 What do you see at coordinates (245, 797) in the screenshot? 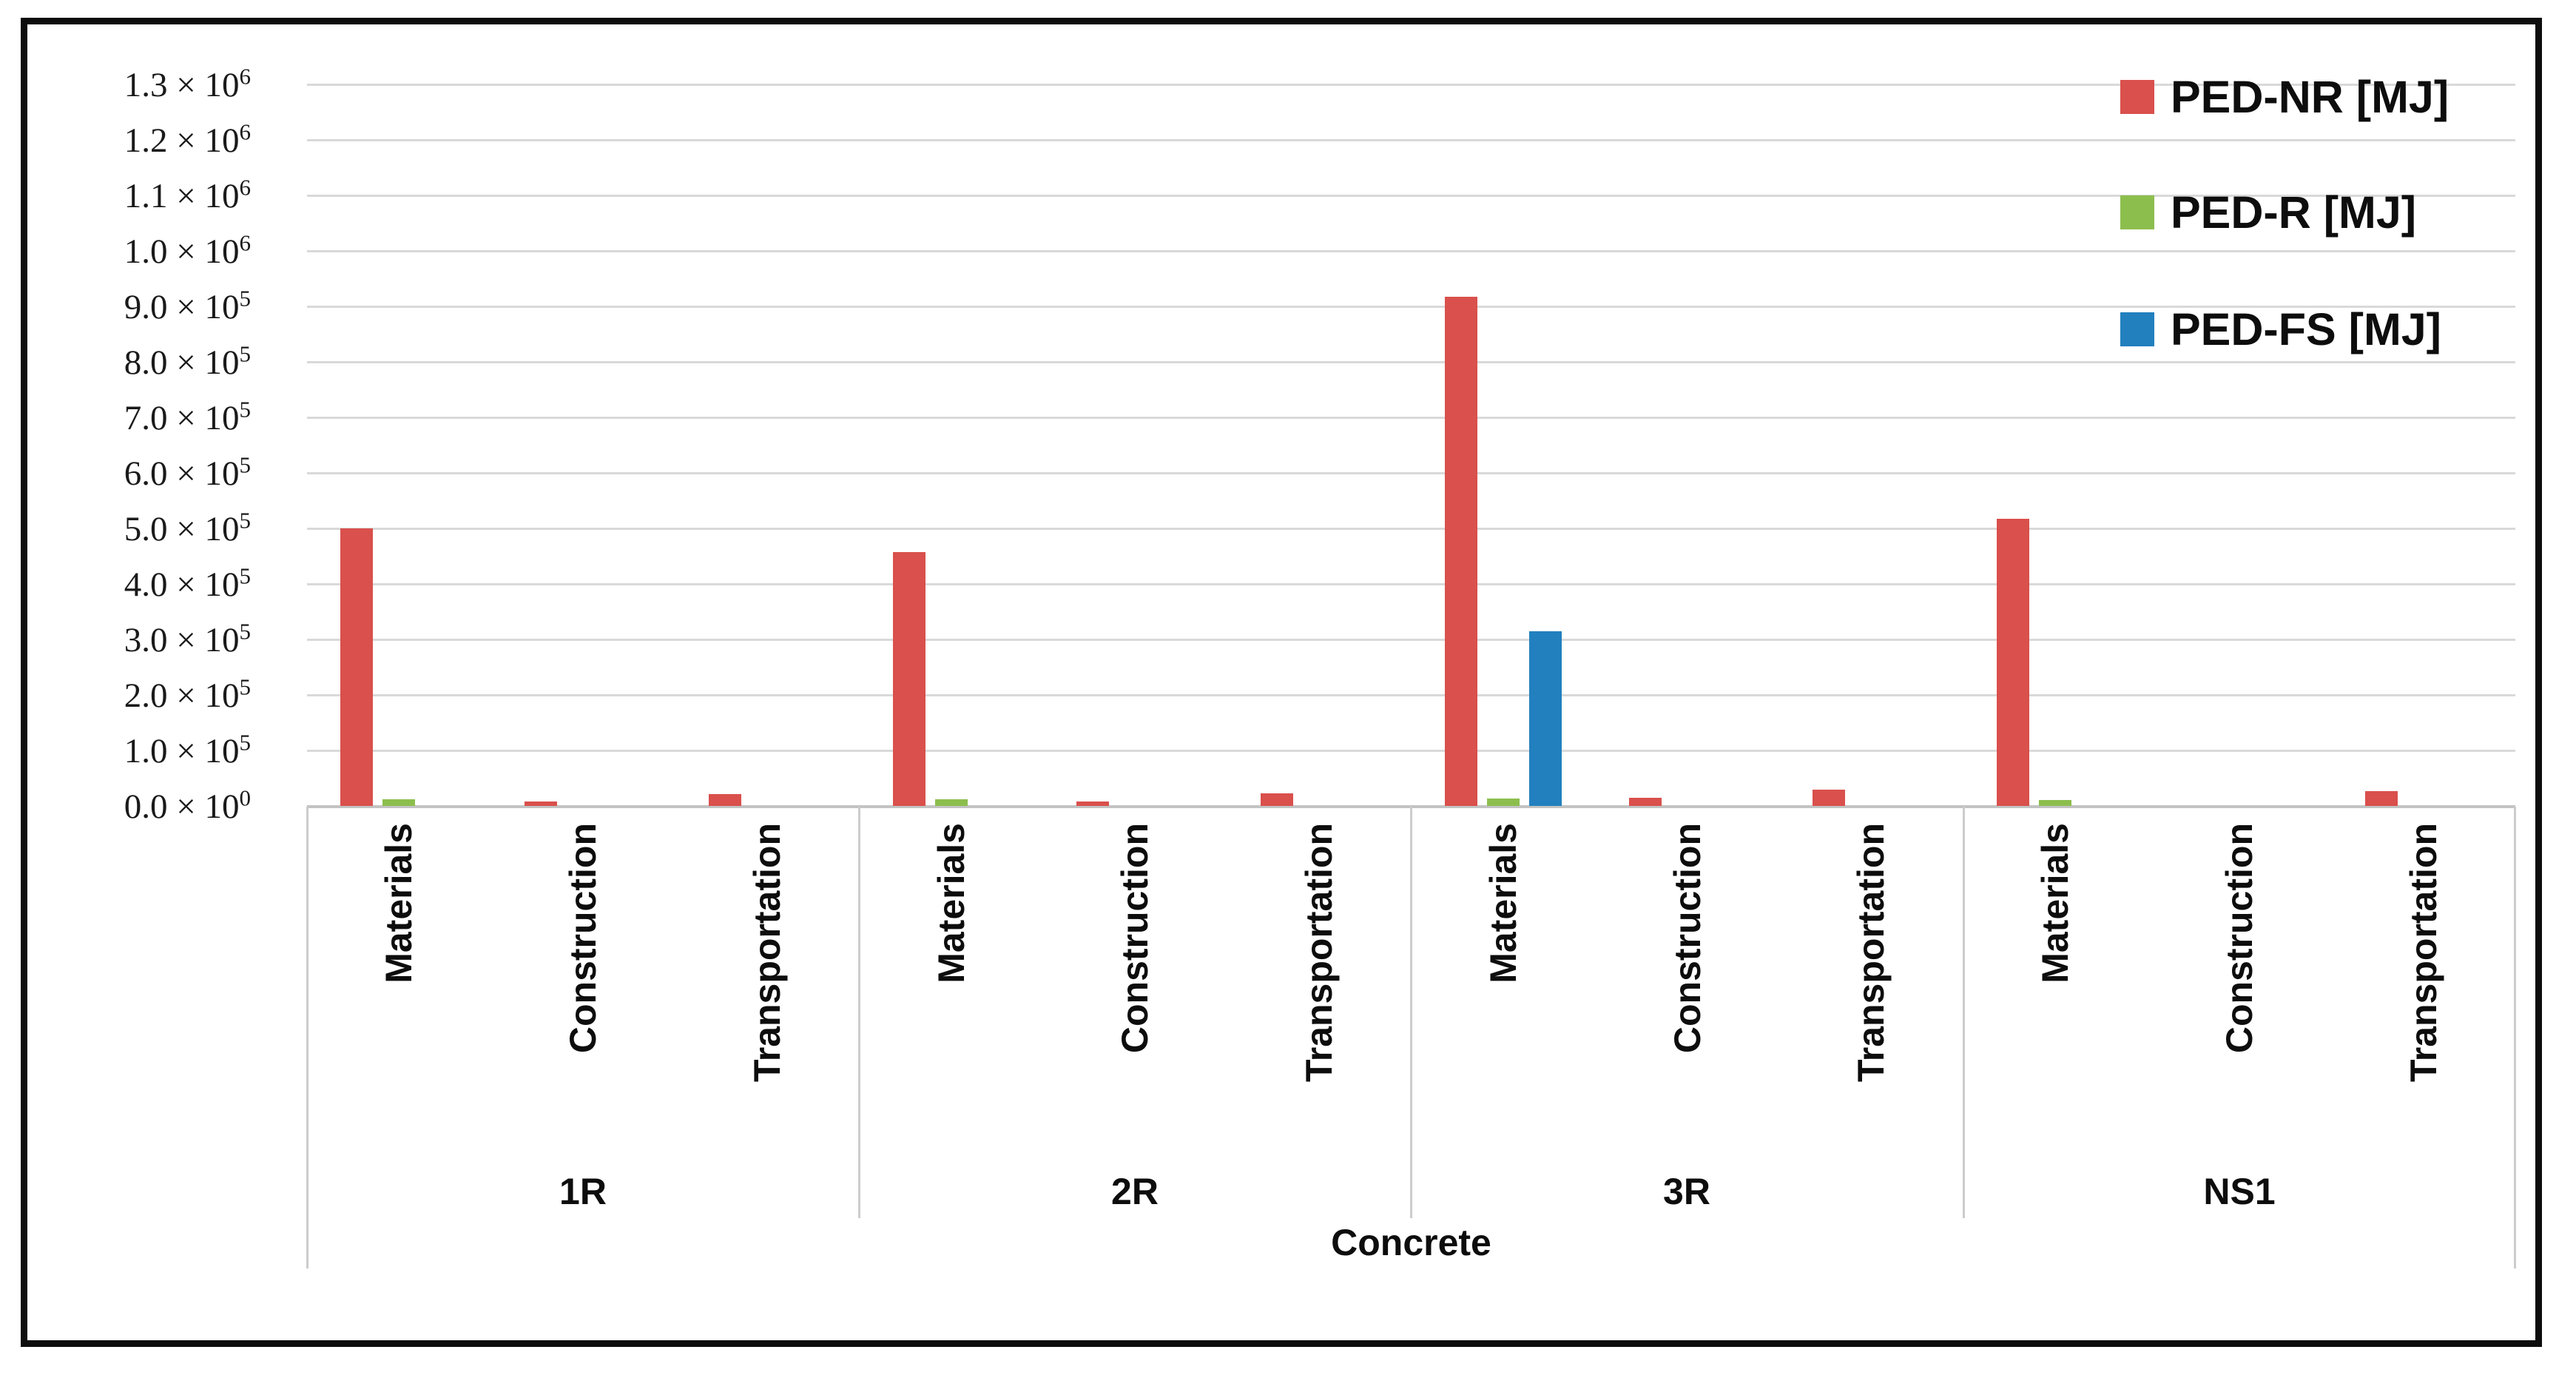
I see `y-tick-exponent: 0` at bounding box center [245, 797].